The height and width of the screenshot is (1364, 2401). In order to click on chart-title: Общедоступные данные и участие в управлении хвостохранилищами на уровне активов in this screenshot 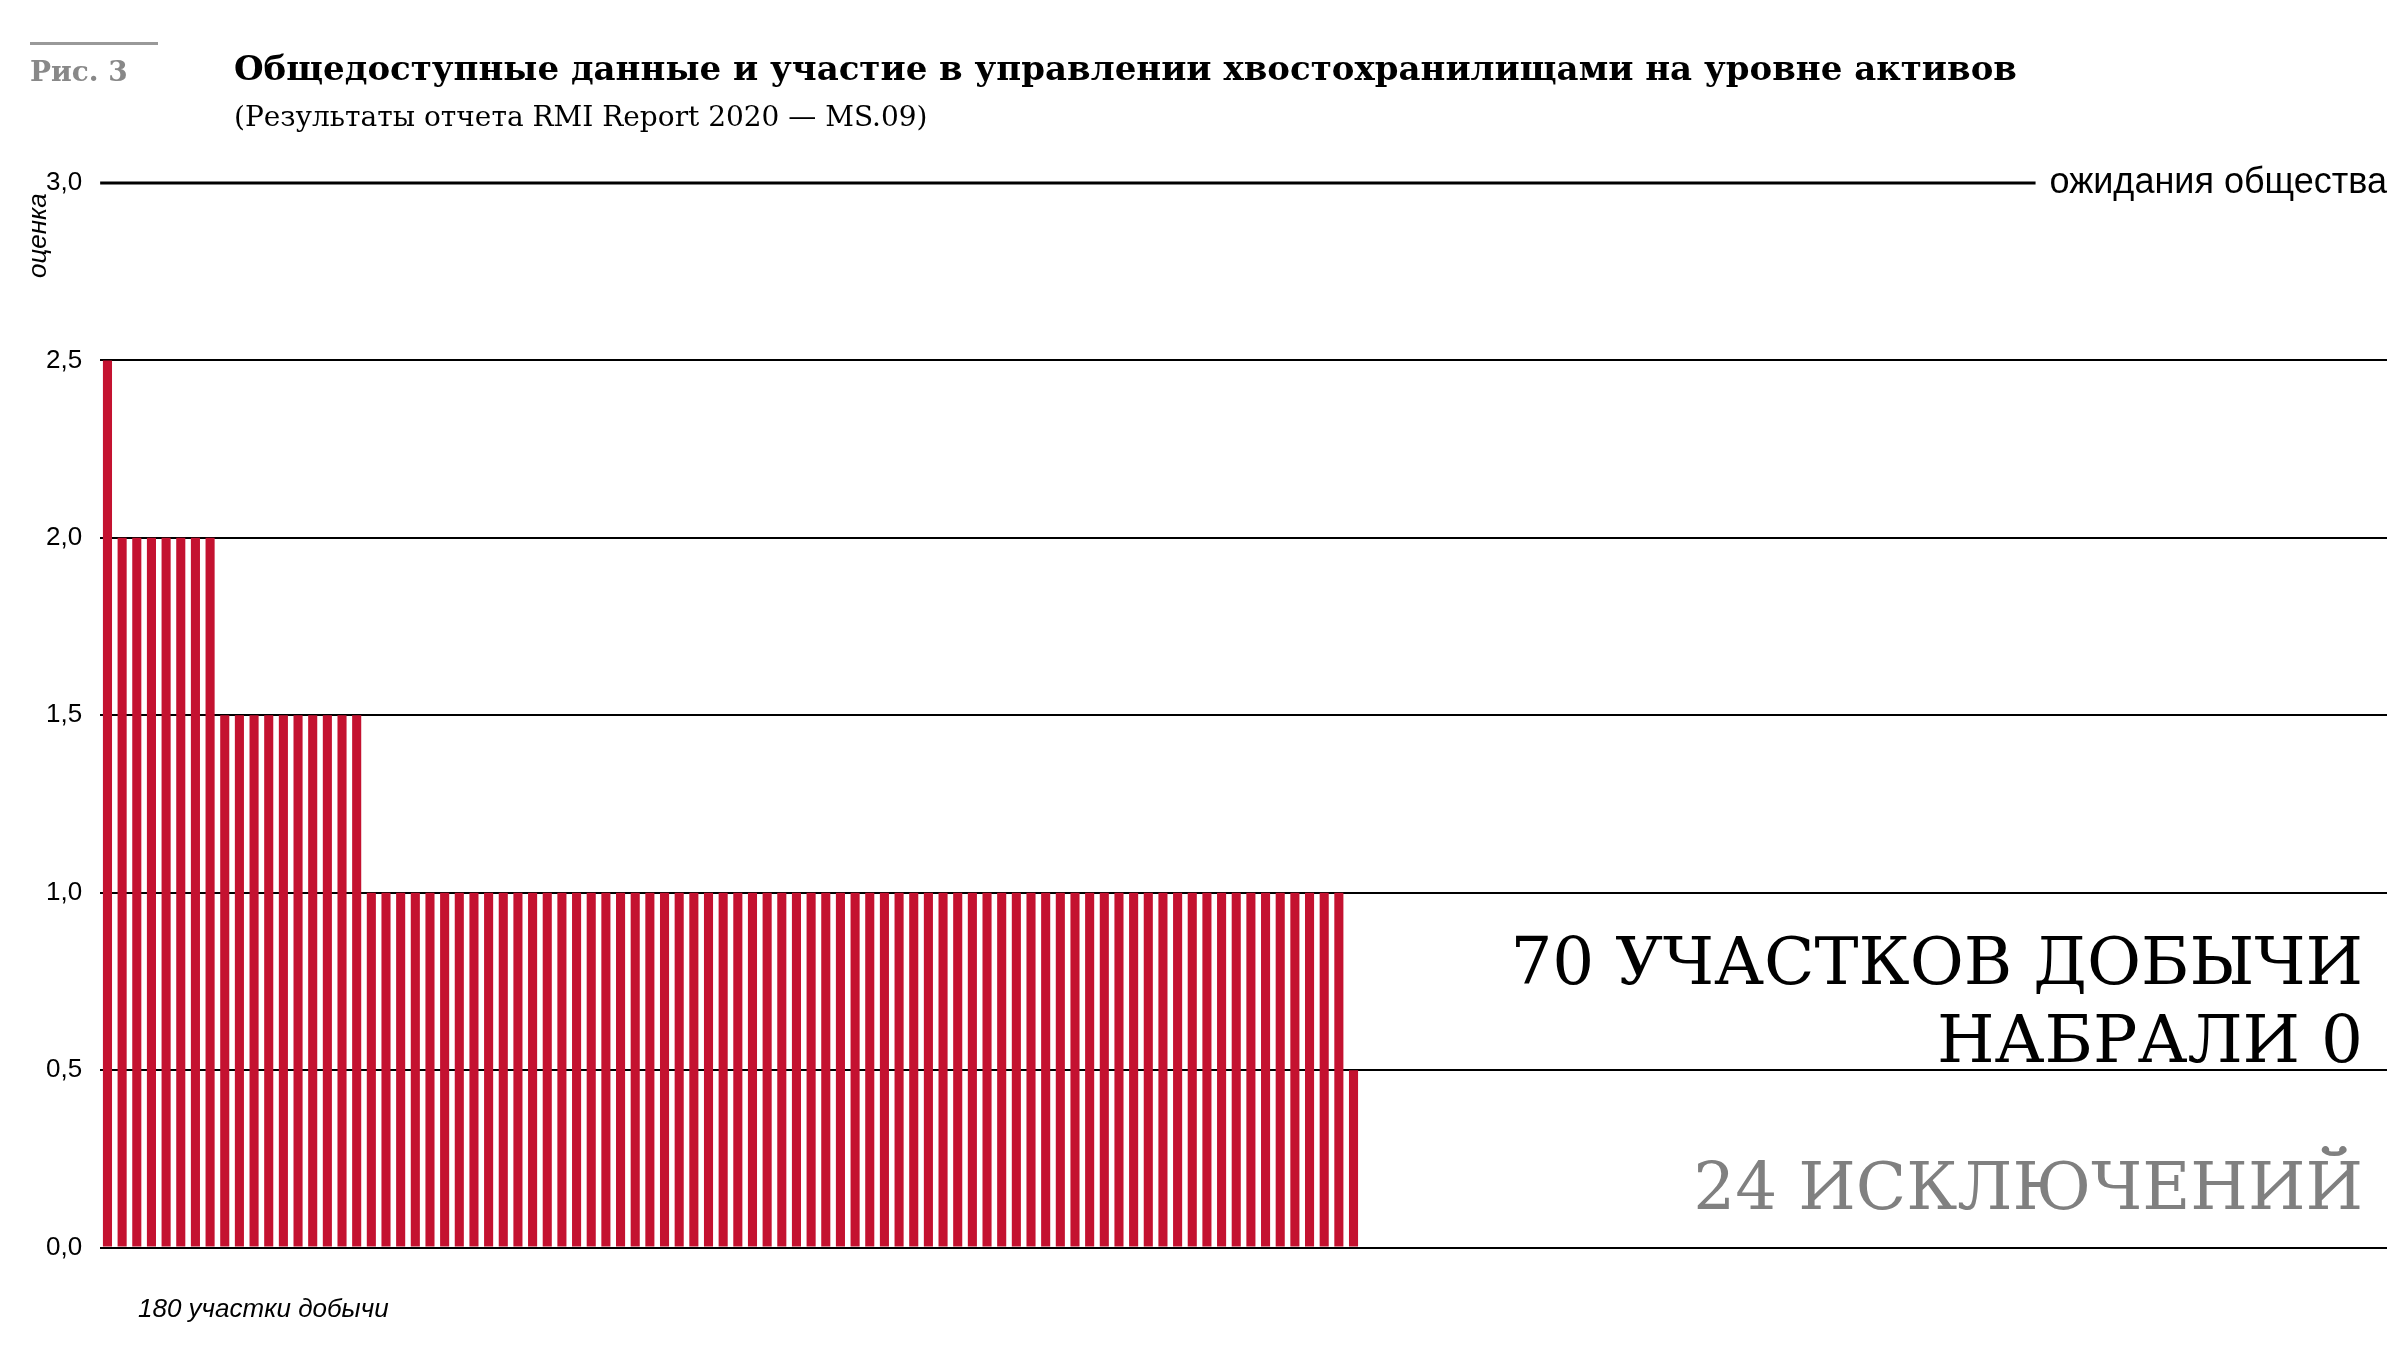, I will do `click(1125, 68)`.